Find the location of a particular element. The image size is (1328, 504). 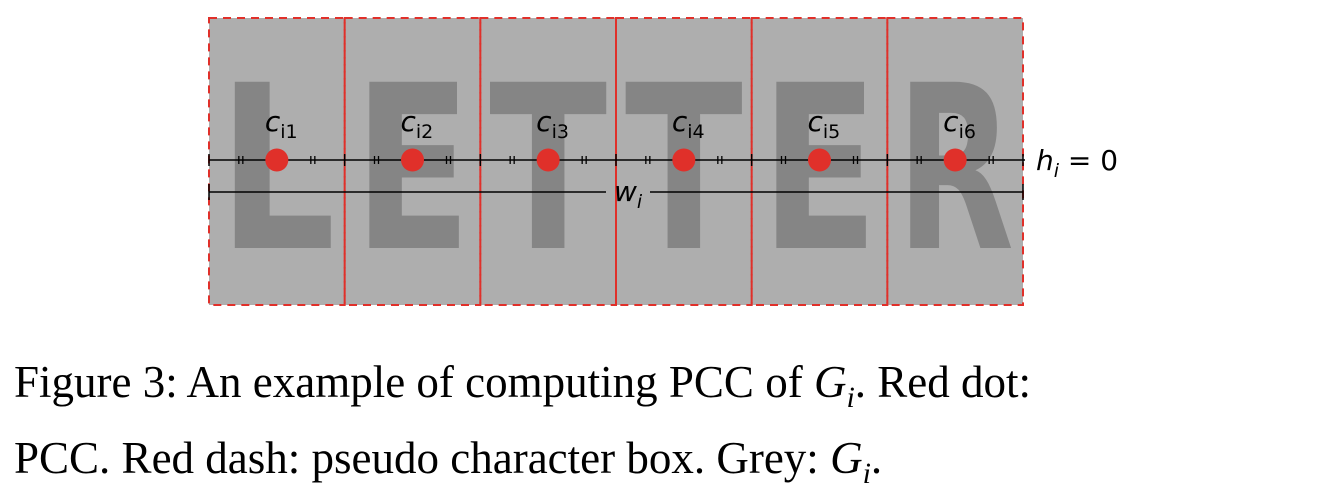

height-label: hi = 0 is located at coordinates (1077, 163).